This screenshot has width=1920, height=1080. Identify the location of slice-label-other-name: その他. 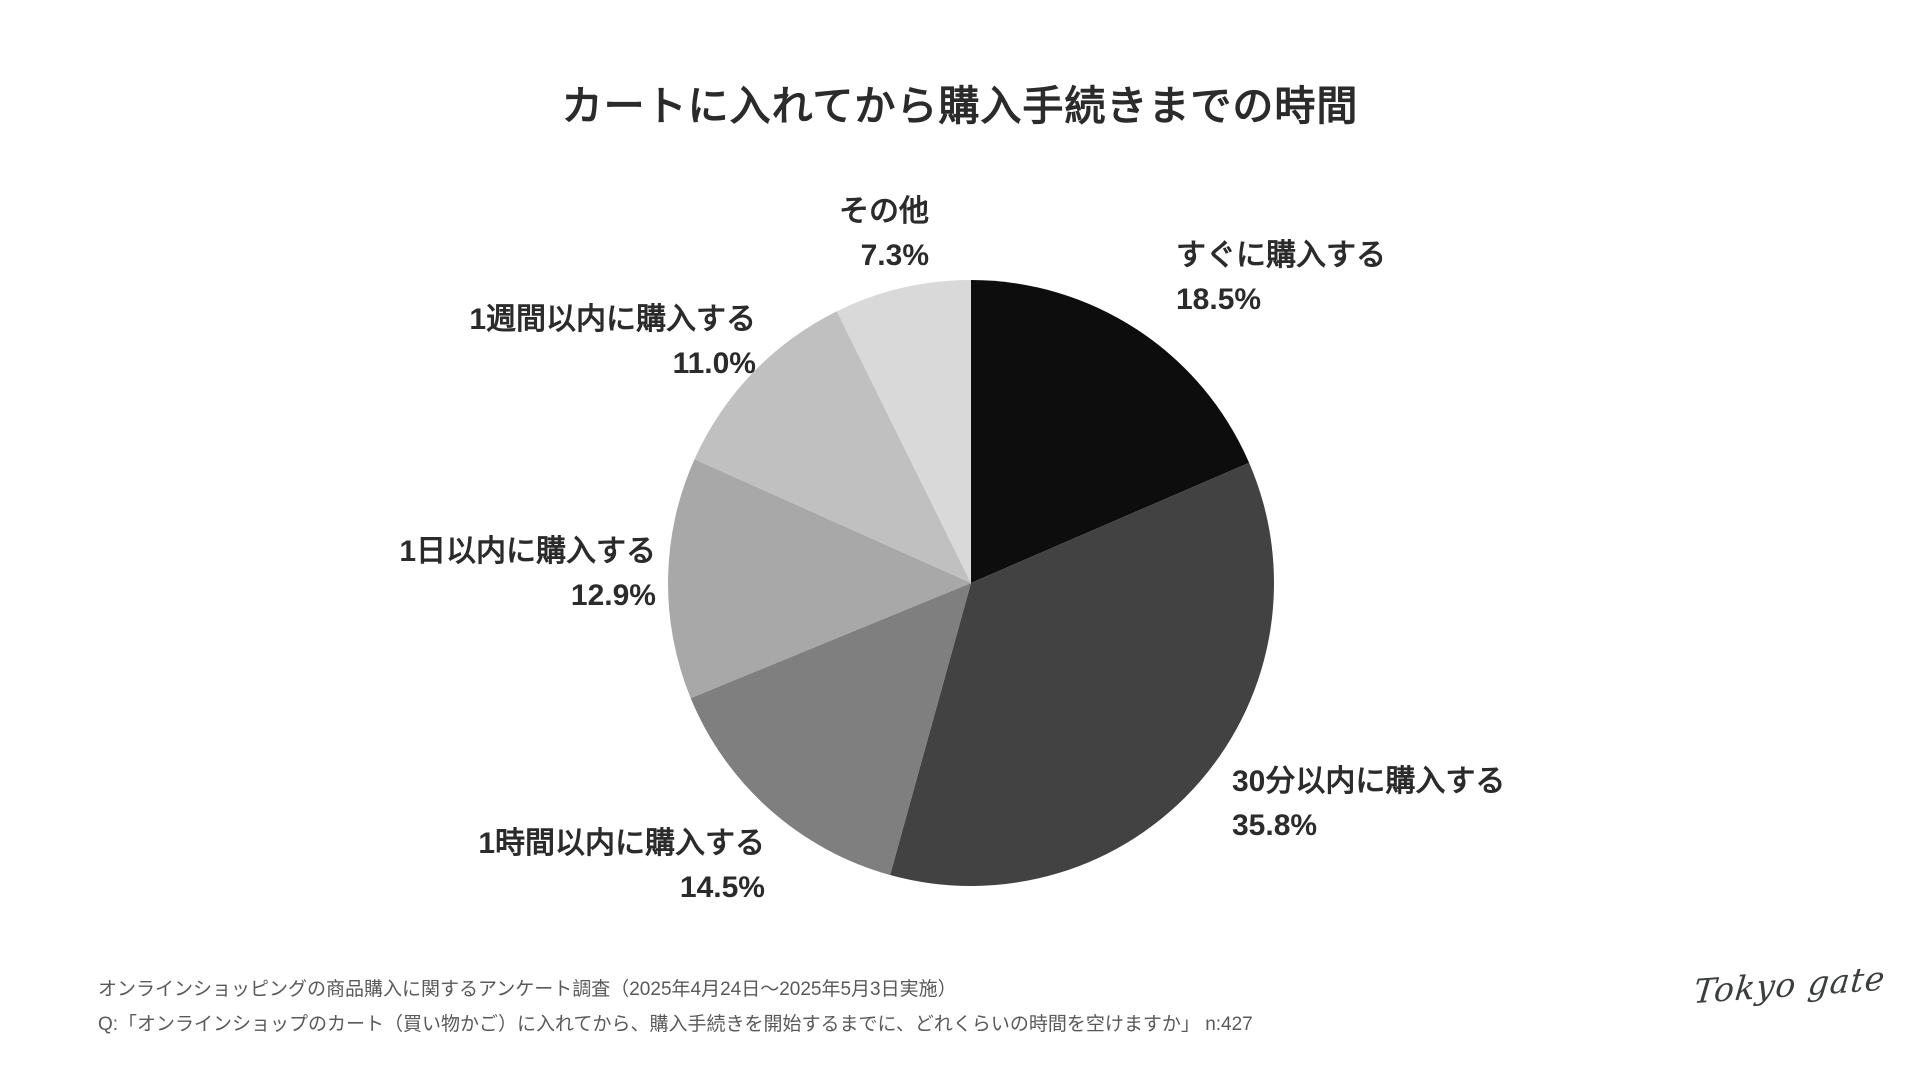
(884, 211).